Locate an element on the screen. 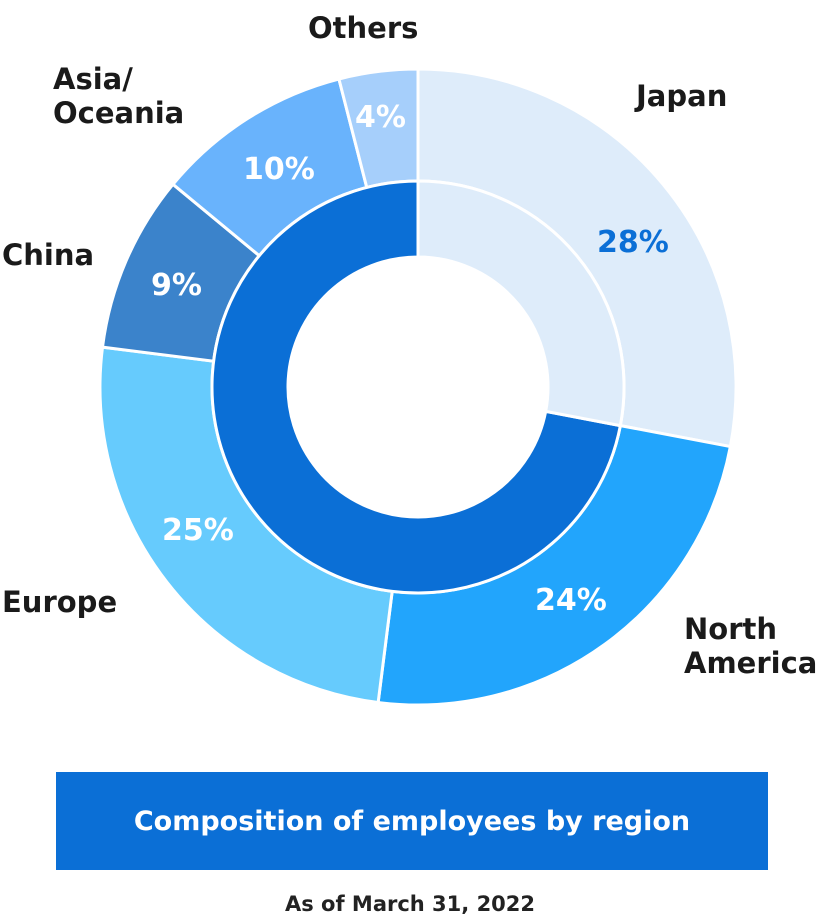  value-label-others: 4% is located at coordinates (380, 117).